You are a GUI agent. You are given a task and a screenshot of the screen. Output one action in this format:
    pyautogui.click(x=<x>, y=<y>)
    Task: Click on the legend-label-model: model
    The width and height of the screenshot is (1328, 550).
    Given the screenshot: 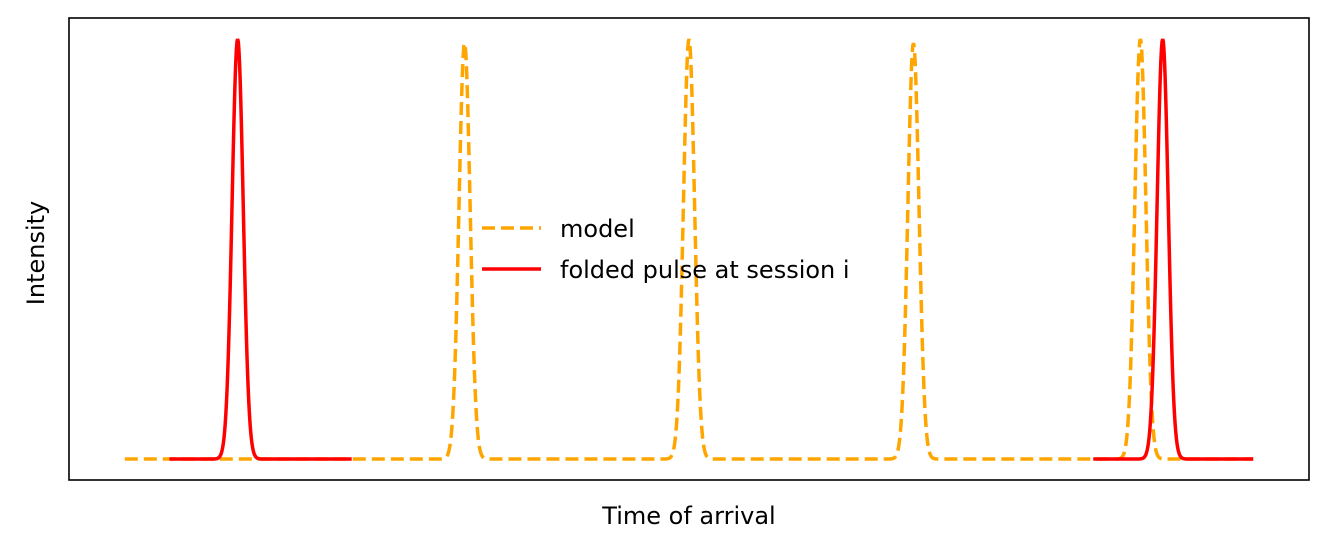 What is the action you would take?
    pyautogui.click(x=597, y=229)
    